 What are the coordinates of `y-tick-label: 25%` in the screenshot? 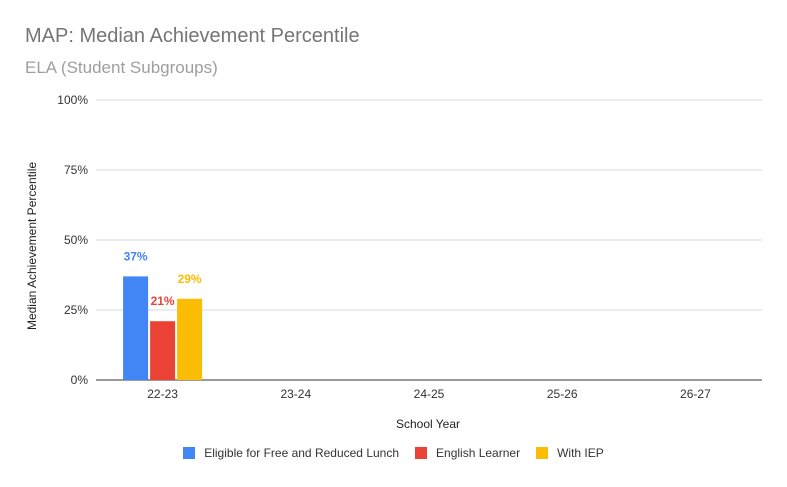 It's located at (76, 310).